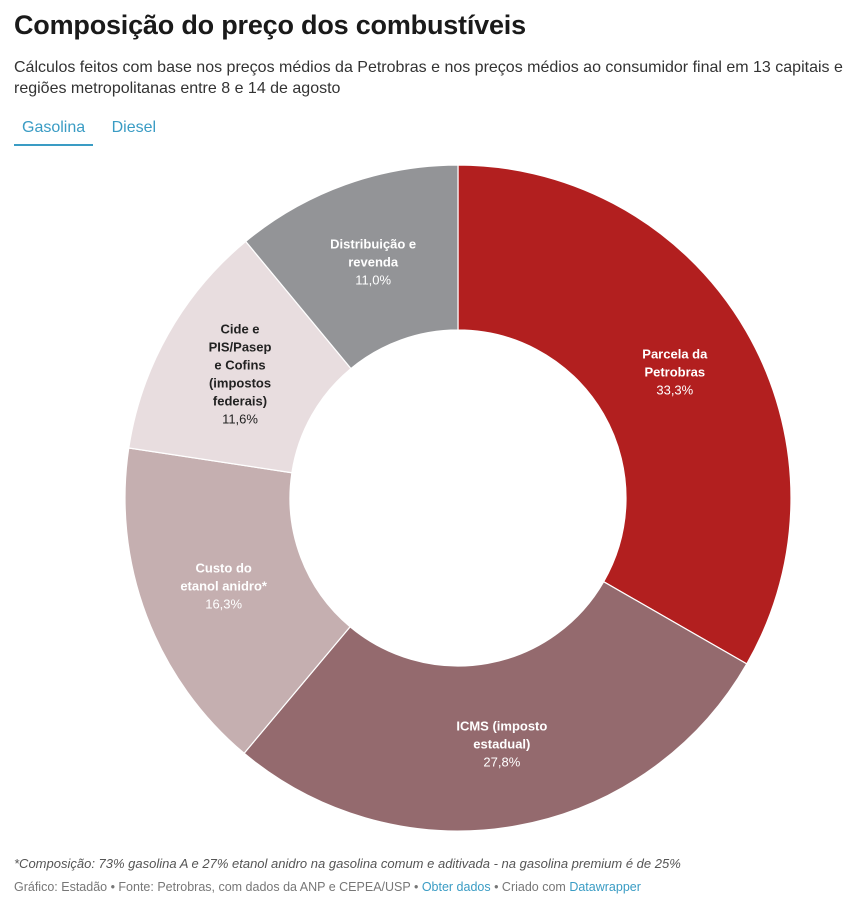  What do you see at coordinates (240, 383) in the screenshot?
I see `slice-label-line: (impostos` at bounding box center [240, 383].